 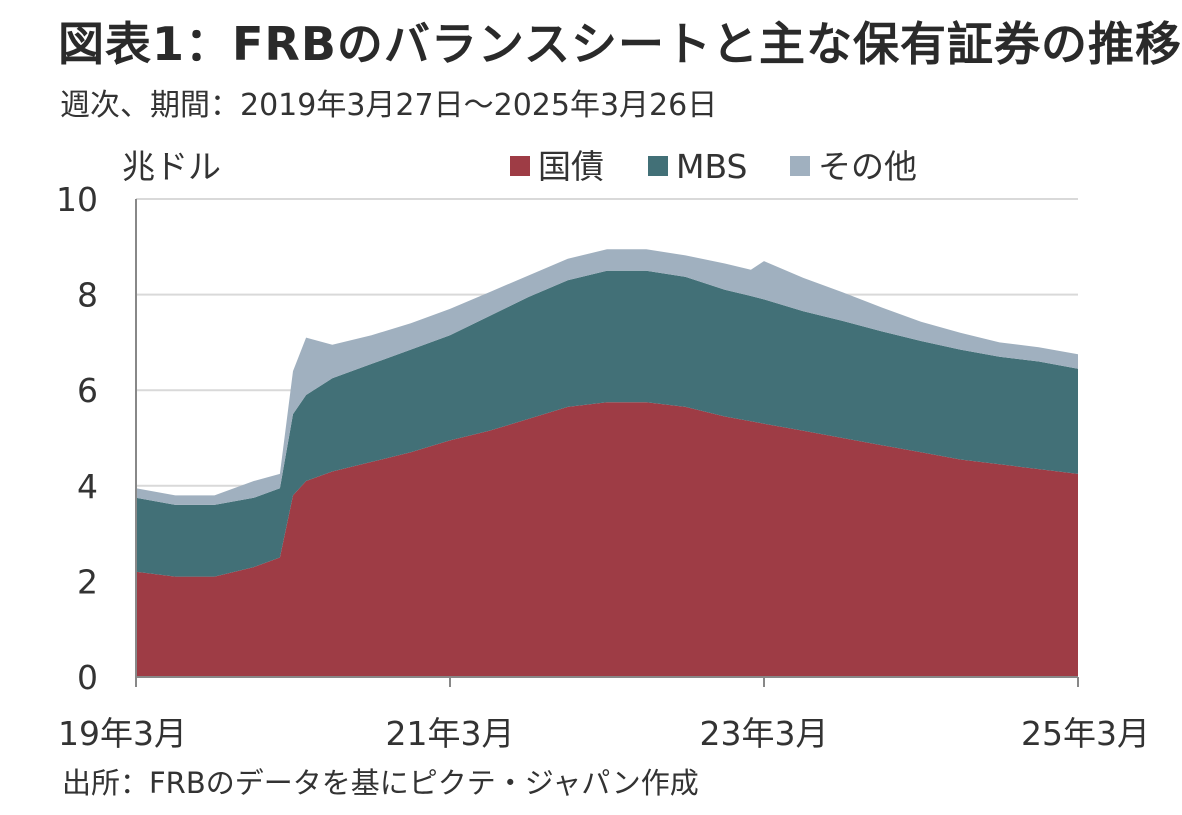 I want to click on x-tick-label: 21年3月, so click(x=450, y=733).